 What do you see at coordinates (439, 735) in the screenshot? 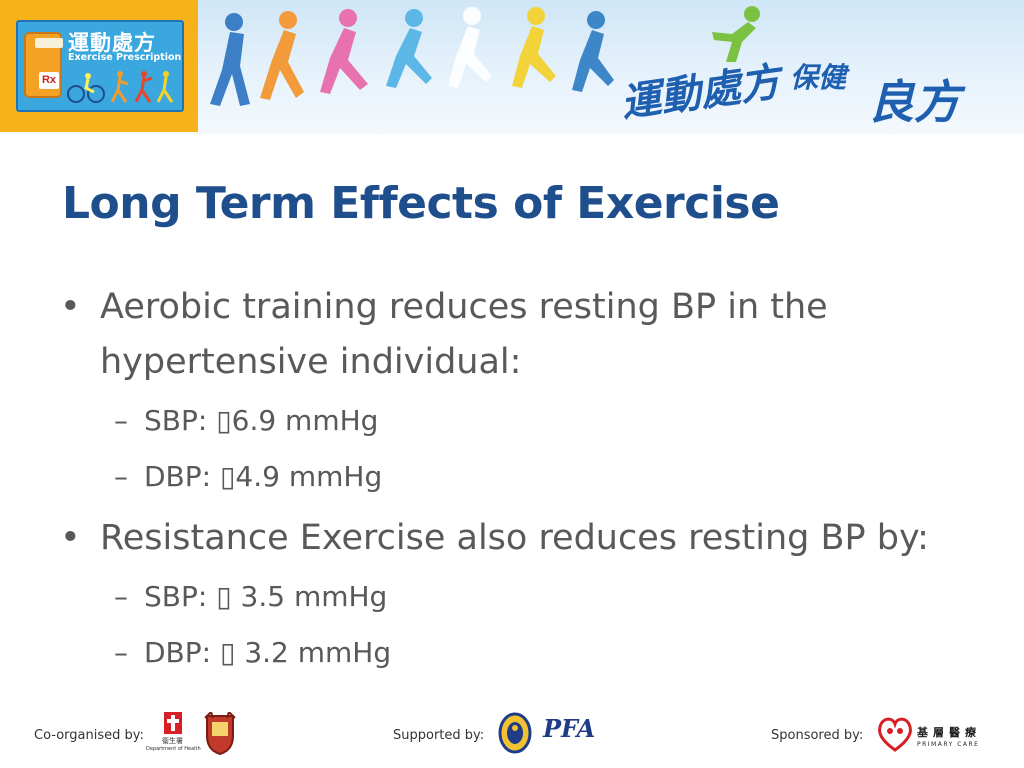
I see `supported-label: Supported by:` at bounding box center [439, 735].